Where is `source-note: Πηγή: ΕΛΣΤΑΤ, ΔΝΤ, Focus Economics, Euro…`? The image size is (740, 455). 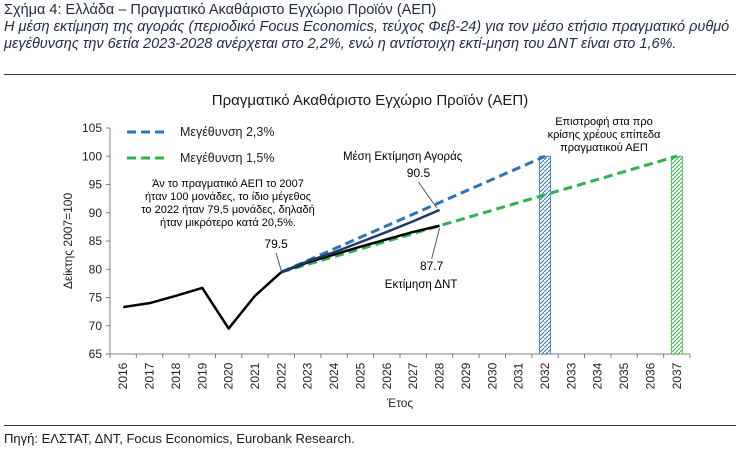 source-note: Πηγή: ΕΛΣΤΑΤ, ΔΝΤ, Focus Economics, Euro… is located at coordinates (179, 438).